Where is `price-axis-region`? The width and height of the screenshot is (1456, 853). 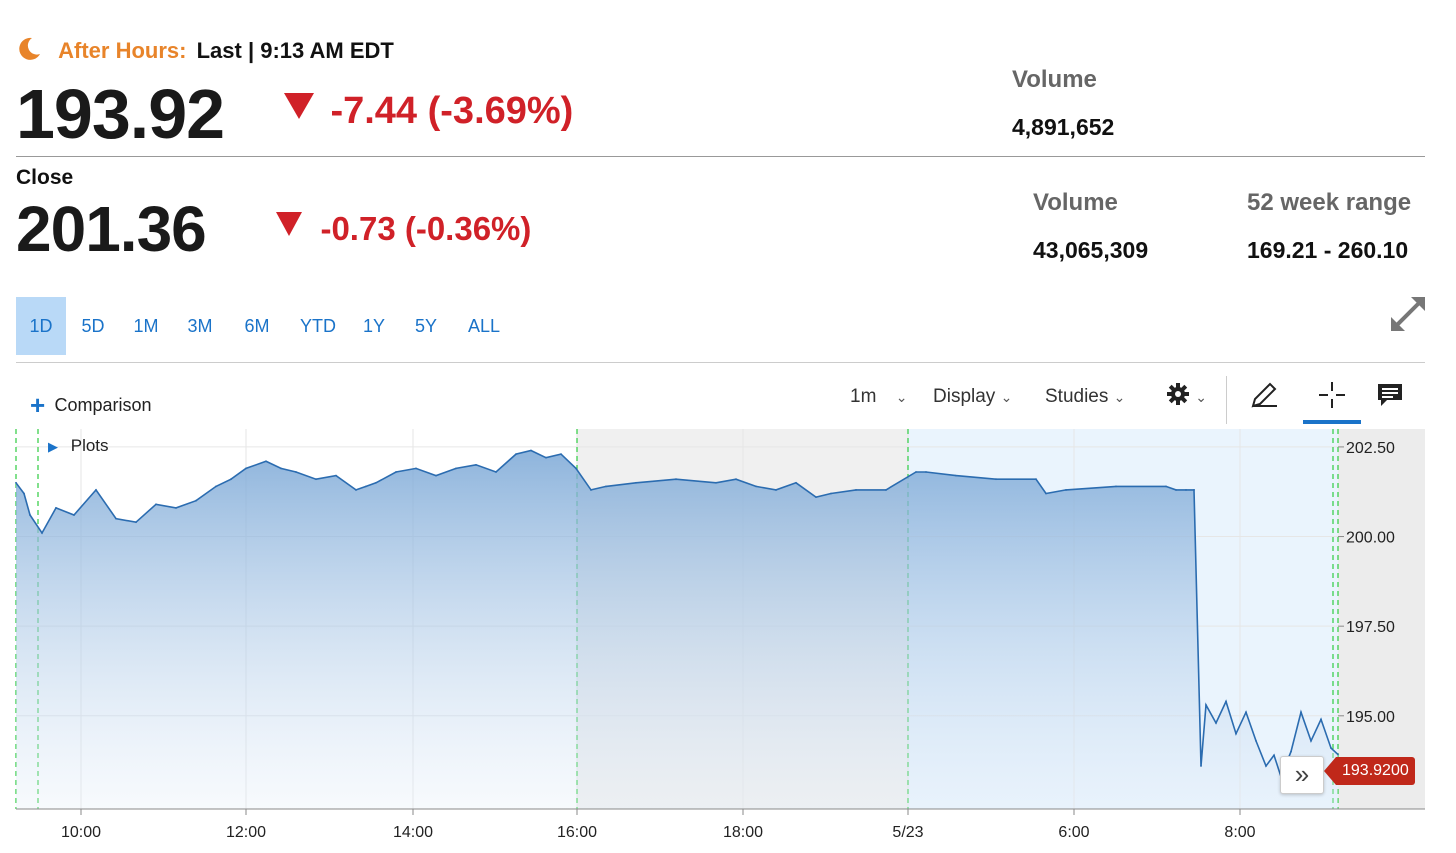 price-axis-region is located at coordinates (1381, 619).